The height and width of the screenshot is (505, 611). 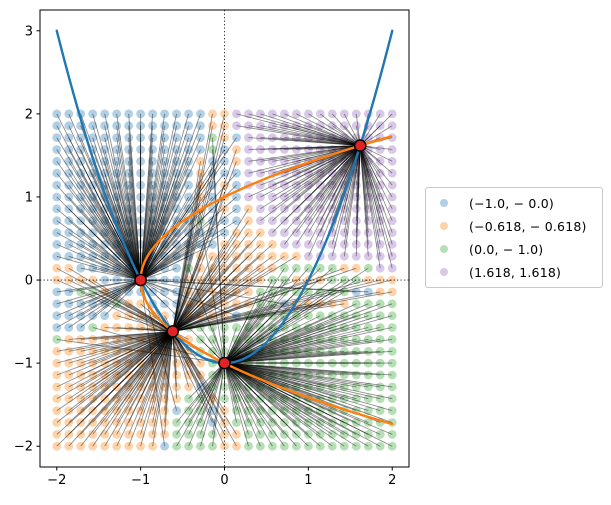 What do you see at coordinates (29, 114) in the screenshot?
I see `y-tick-label: 2` at bounding box center [29, 114].